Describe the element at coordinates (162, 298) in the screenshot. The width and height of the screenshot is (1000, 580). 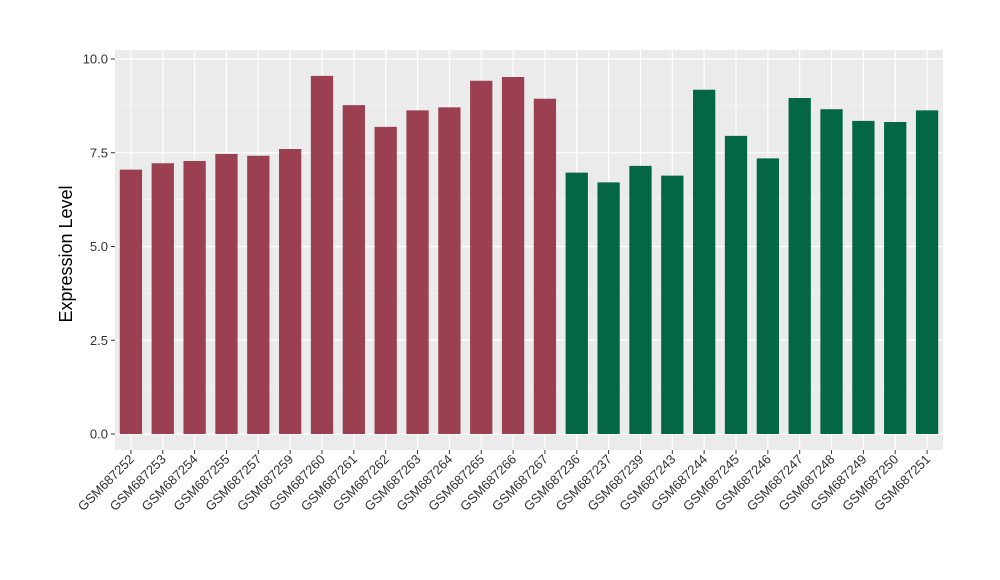
I see `bar-GSM687253` at that location.